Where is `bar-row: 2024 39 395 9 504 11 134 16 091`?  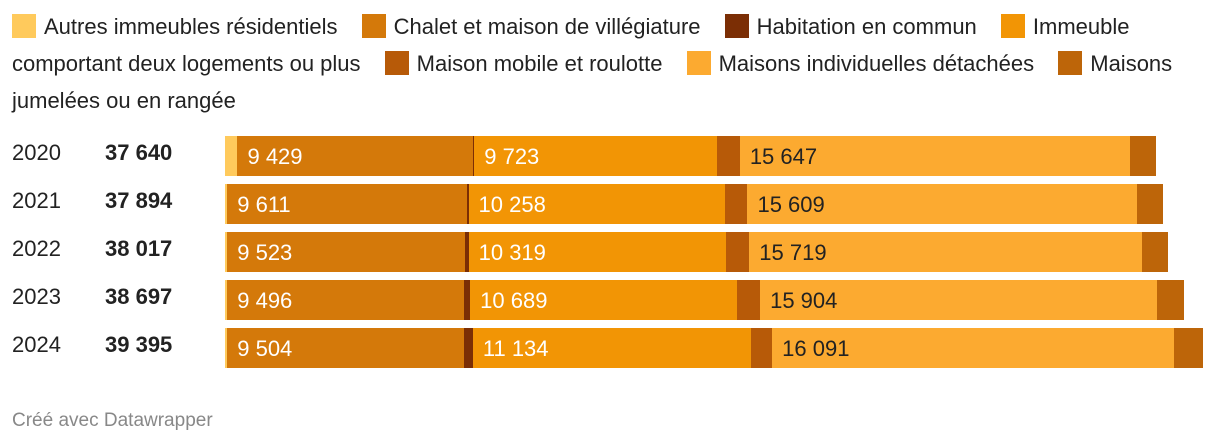 bar-row: 2024 39 395 9 504 11 134 16 091 is located at coordinates (610, 348).